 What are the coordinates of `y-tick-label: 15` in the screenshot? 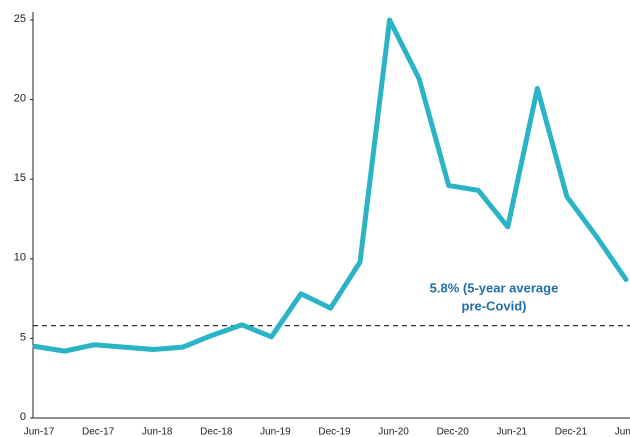 It's located at (20, 178).